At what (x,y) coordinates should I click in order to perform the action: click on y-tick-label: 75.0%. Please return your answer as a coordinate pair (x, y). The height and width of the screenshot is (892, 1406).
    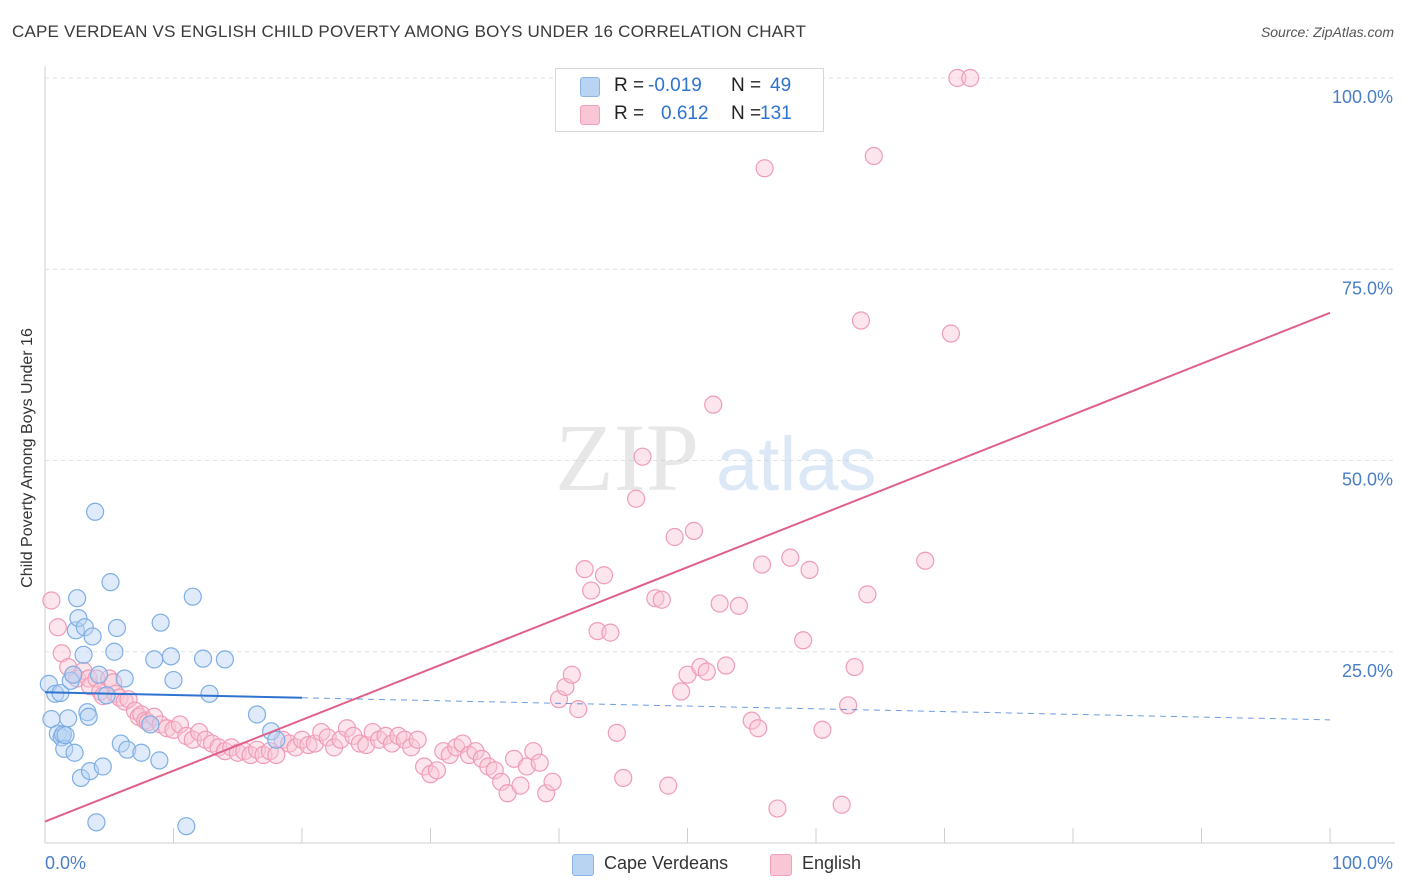
    Looking at the image, I should click on (1367, 288).